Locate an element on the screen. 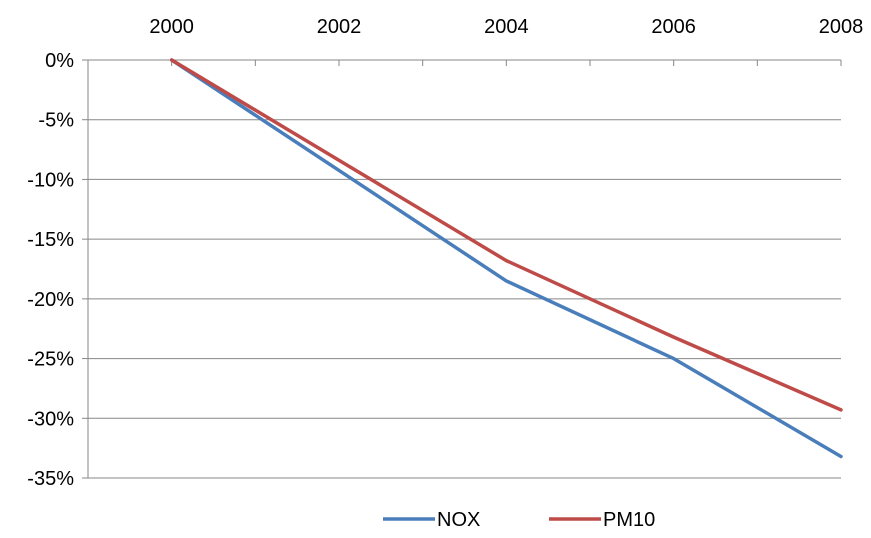 The width and height of the screenshot is (871, 538). y-tick-label-2: -10% is located at coordinates (50, 180).